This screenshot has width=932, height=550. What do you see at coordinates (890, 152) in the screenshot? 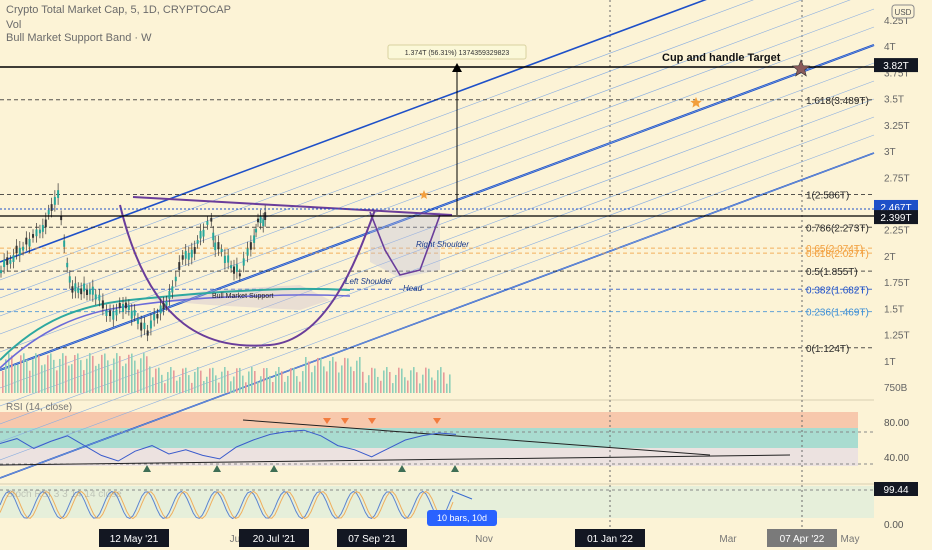
I see `price-tick: 3T` at bounding box center [890, 152].